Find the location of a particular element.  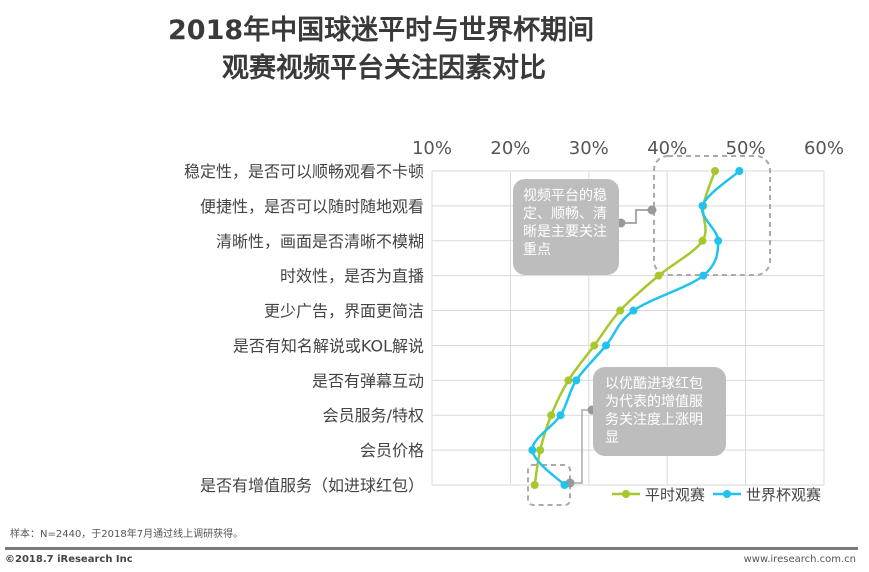

category-label: 更少广告，界面更简洁 is located at coordinates (344, 311).